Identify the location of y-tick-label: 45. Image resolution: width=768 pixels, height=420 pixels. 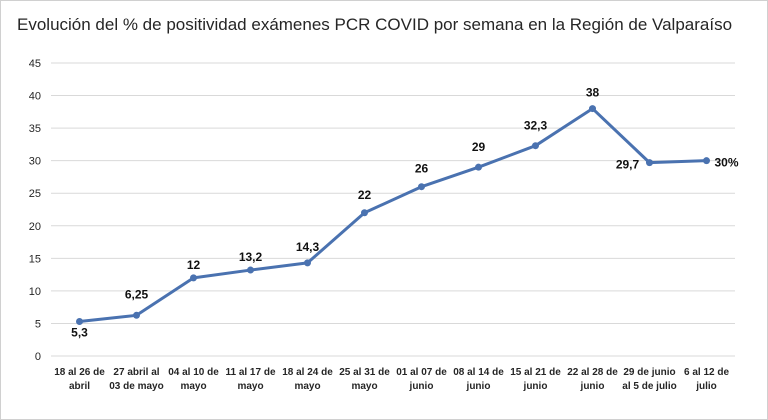
(35, 64).